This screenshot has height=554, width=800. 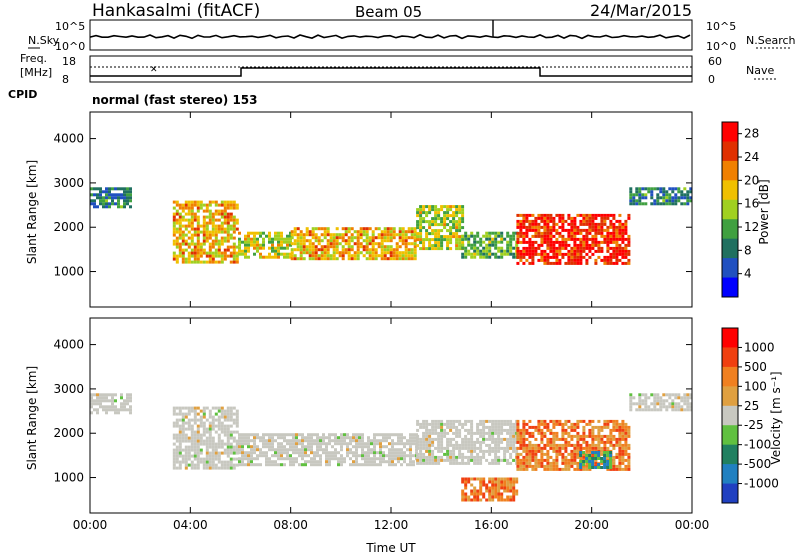 I want to click on freq-panel-frame, so click(x=391, y=69).